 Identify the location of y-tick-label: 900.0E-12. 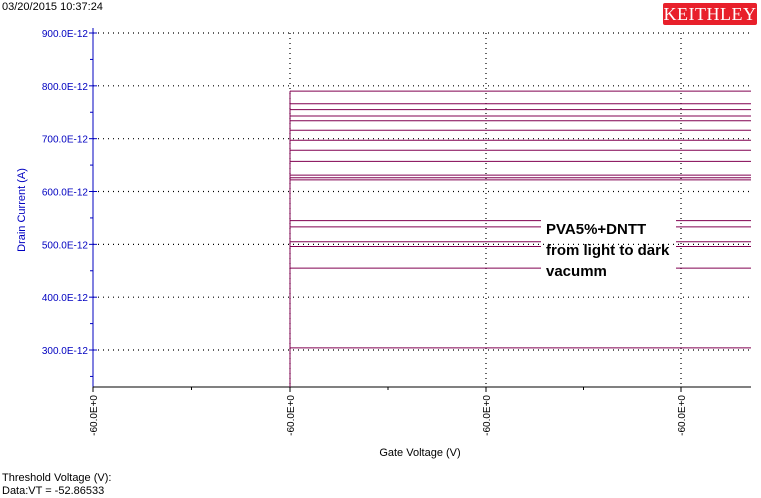
(65, 34).